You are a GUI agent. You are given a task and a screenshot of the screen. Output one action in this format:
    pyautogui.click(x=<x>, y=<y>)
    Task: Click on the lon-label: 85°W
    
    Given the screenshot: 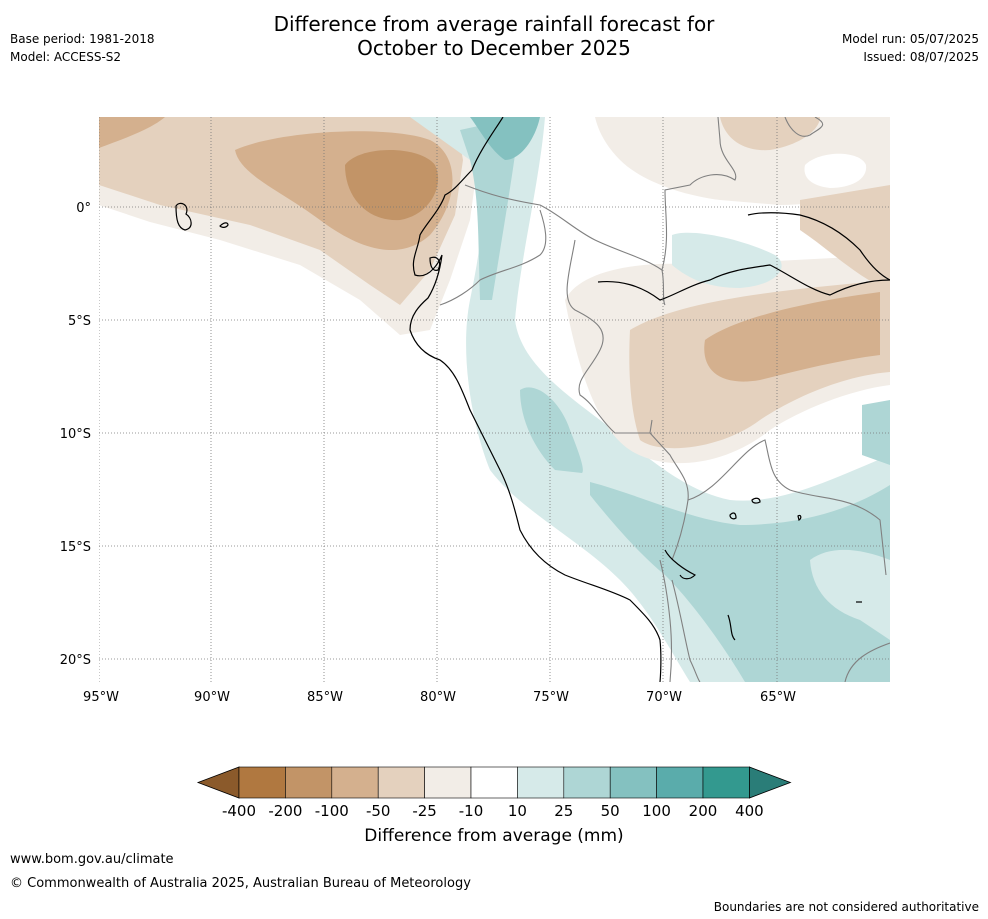 What is the action you would take?
    pyautogui.click(x=325, y=697)
    